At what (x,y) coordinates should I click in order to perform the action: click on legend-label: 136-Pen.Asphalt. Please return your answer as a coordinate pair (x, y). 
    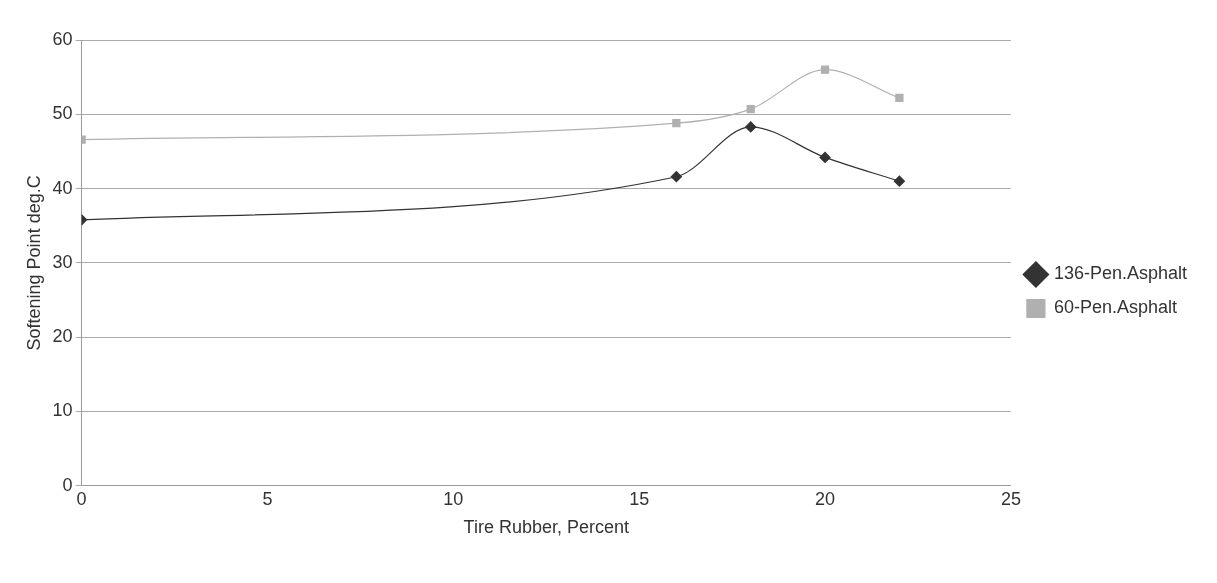
    Looking at the image, I should click on (1120, 273).